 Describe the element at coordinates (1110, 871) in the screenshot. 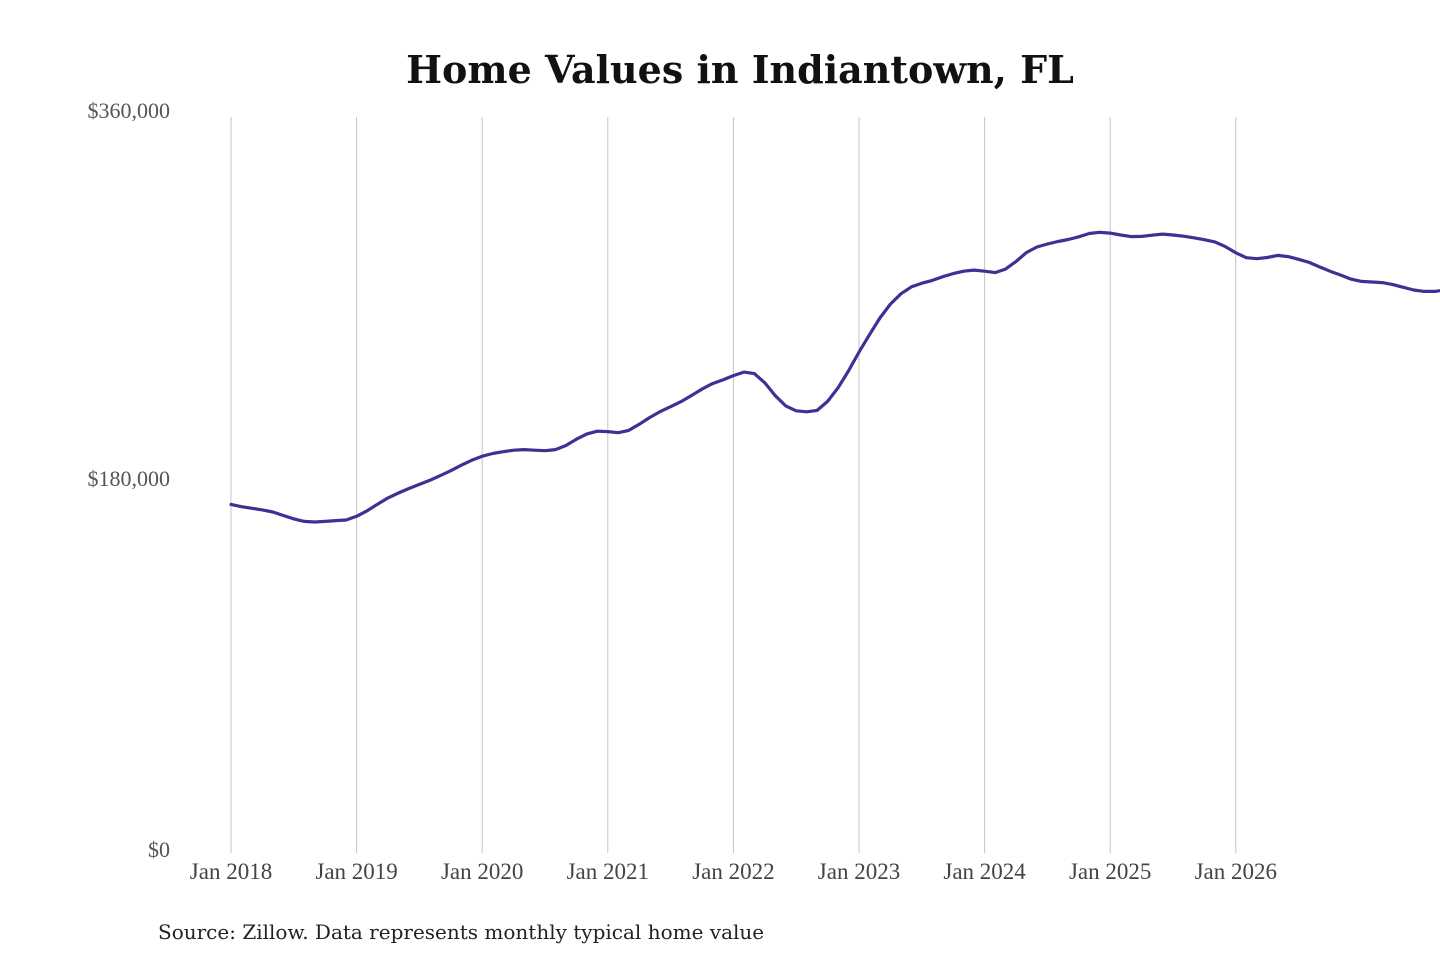

I see `x-tick-label: Jan 2025` at that location.